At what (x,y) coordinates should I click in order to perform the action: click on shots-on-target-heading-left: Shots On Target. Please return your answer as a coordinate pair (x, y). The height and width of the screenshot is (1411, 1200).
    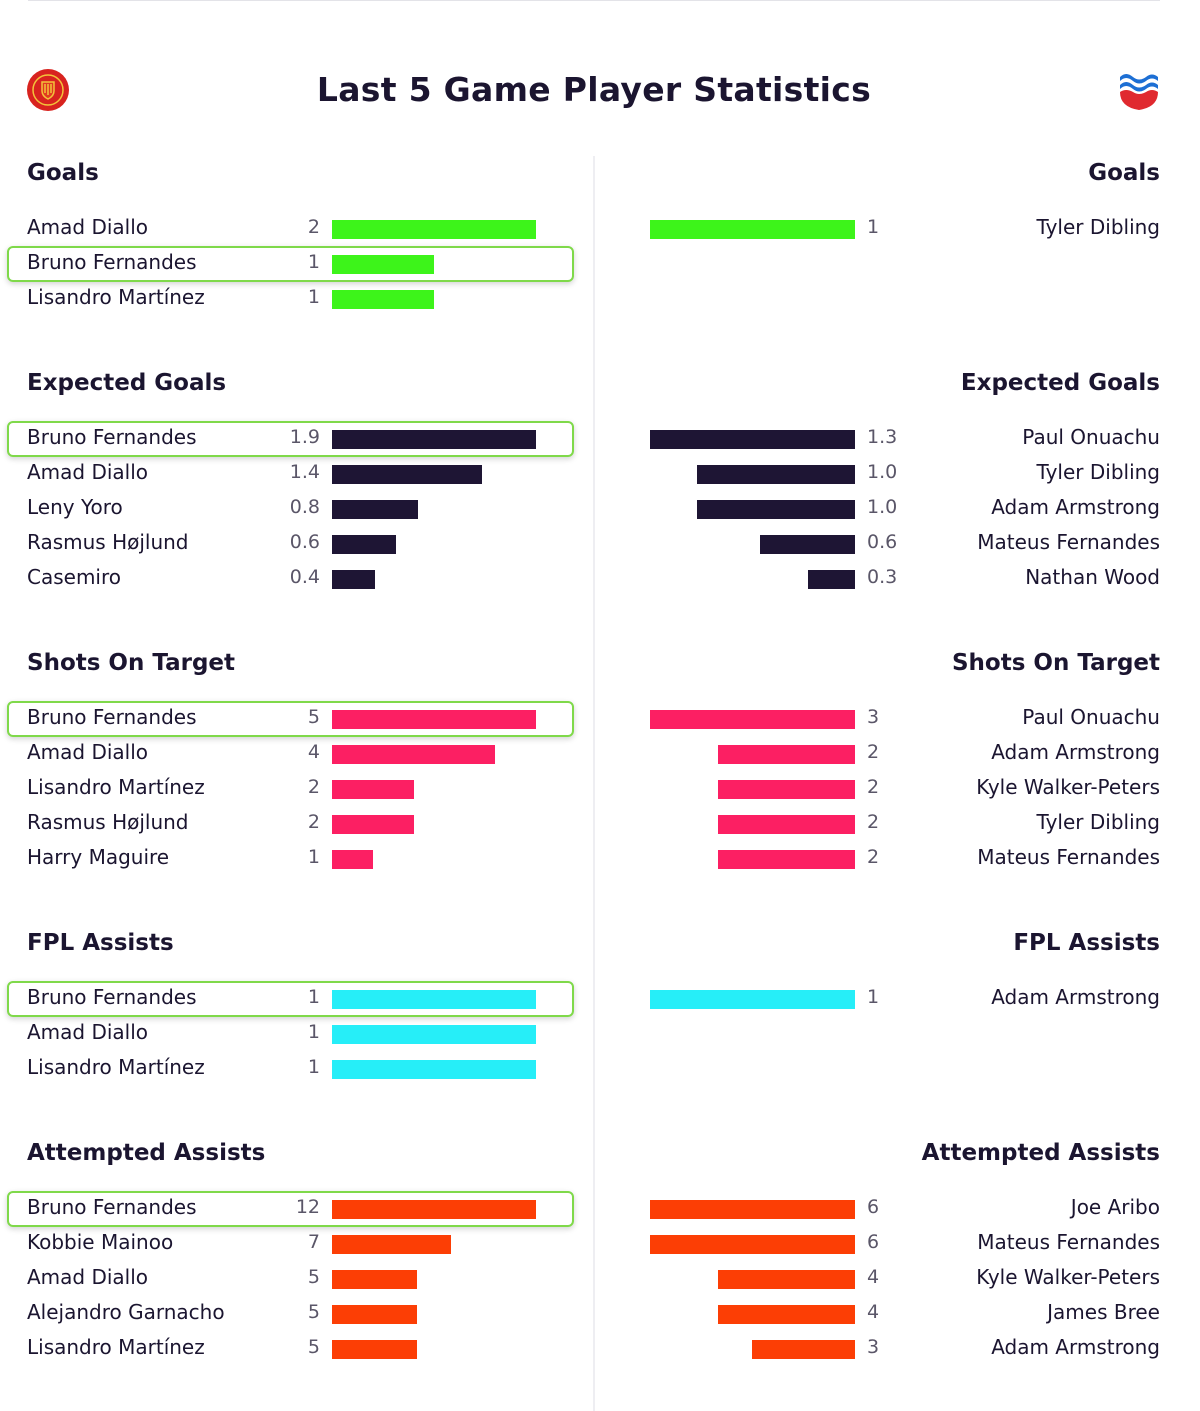
    Looking at the image, I should click on (131, 663).